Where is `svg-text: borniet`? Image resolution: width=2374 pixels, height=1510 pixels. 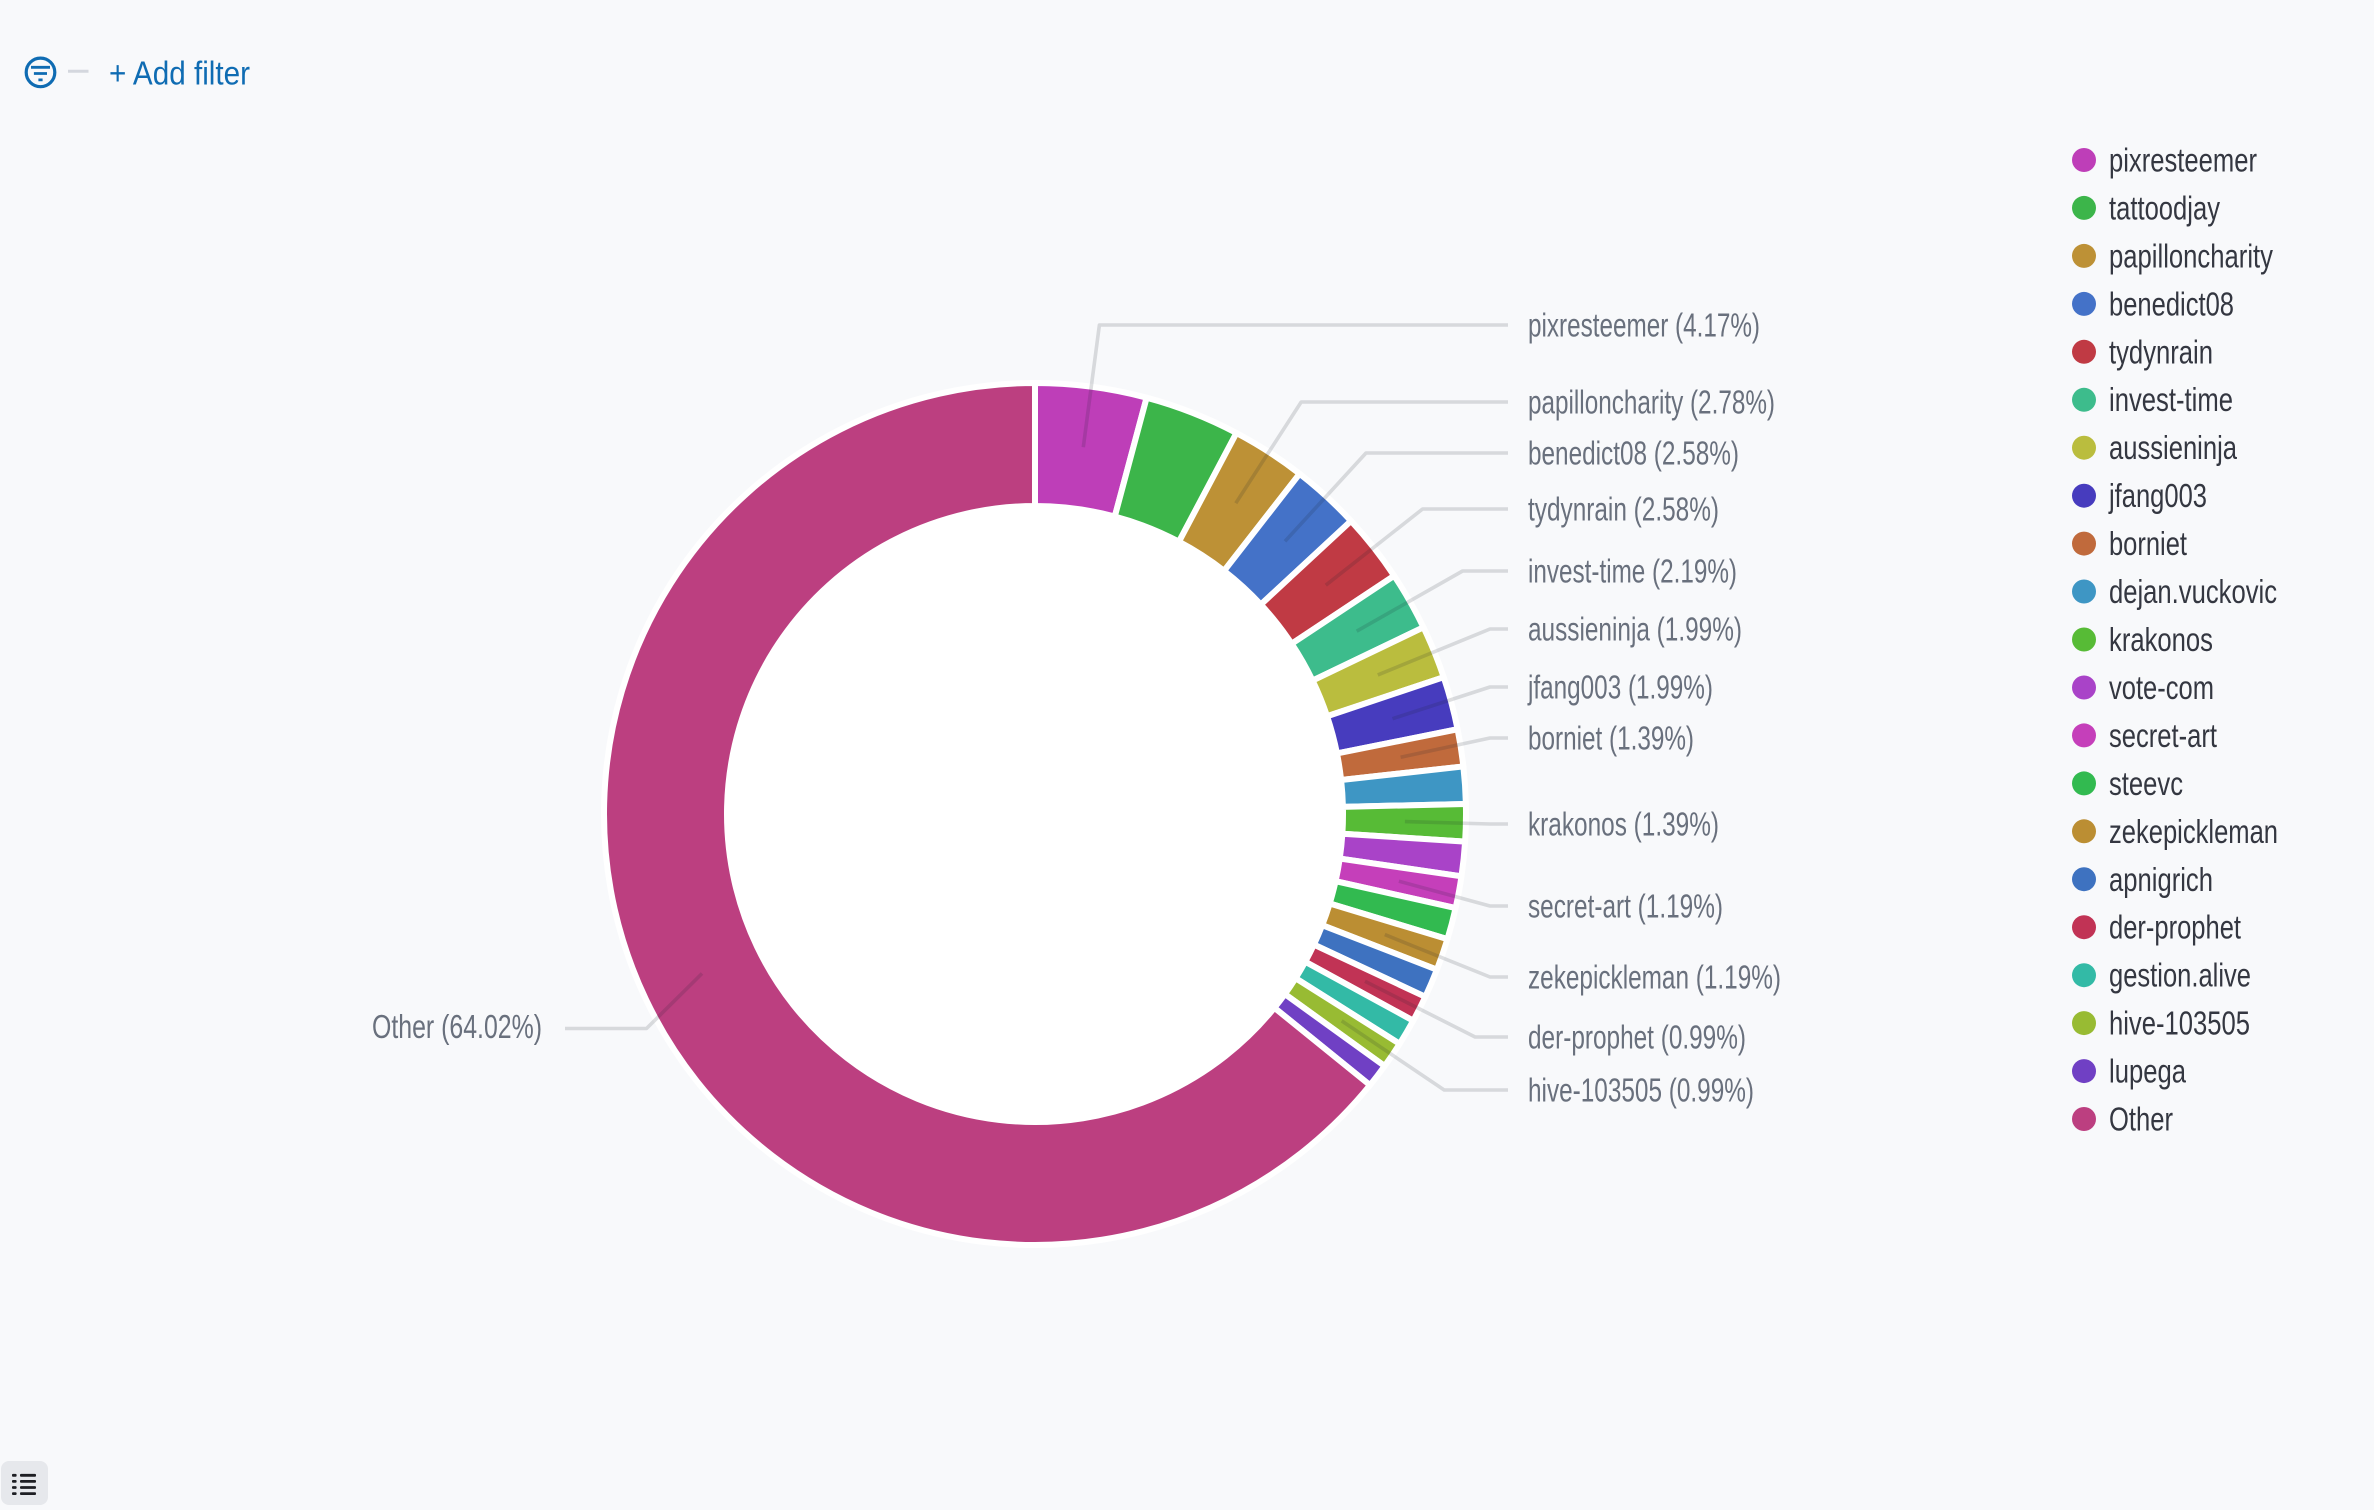 svg-text: borniet is located at coordinates (2148, 543).